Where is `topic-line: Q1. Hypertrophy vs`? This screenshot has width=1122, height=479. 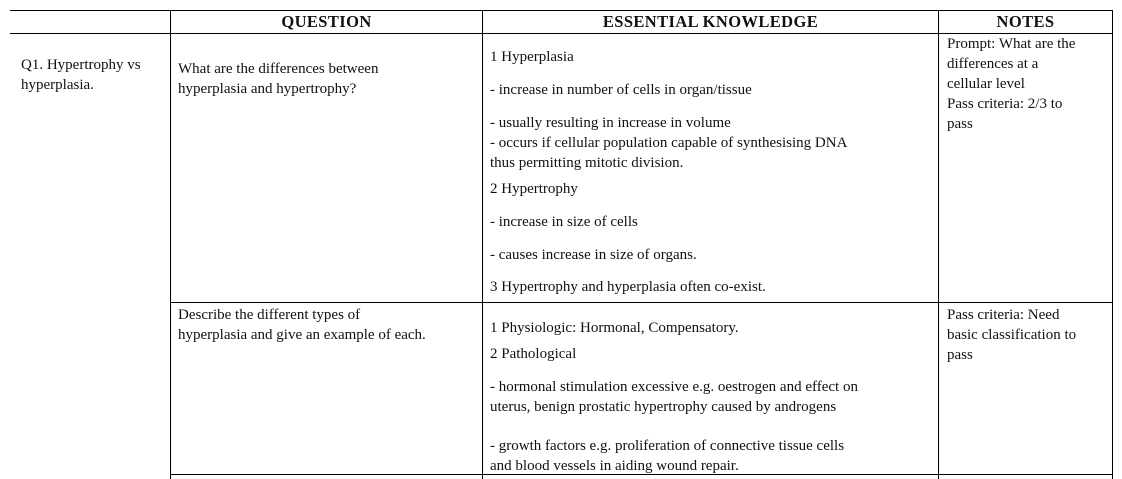
topic-line: Q1. Hypertrophy vs is located at coordinates (81, 65).